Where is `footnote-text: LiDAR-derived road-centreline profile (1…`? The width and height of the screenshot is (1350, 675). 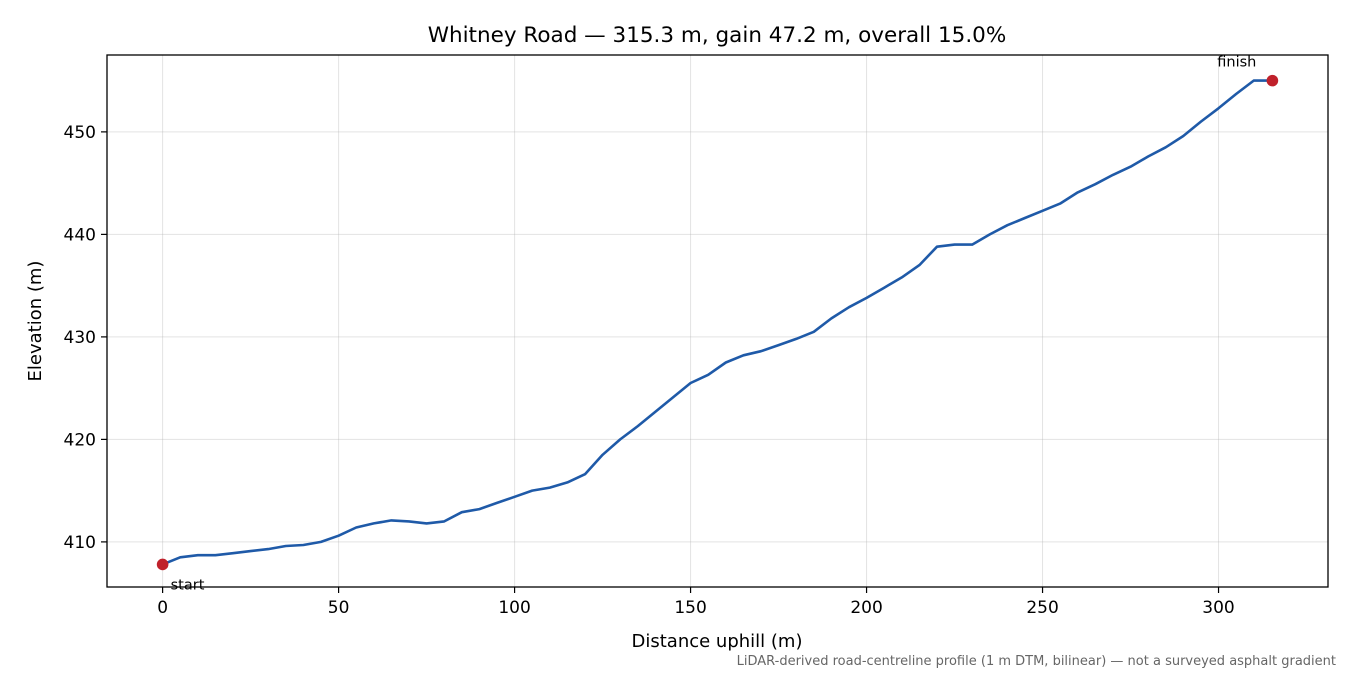 footnote-text: LiDAR-derived road-centreline profile (1… is located at coordinates (1036, 661).